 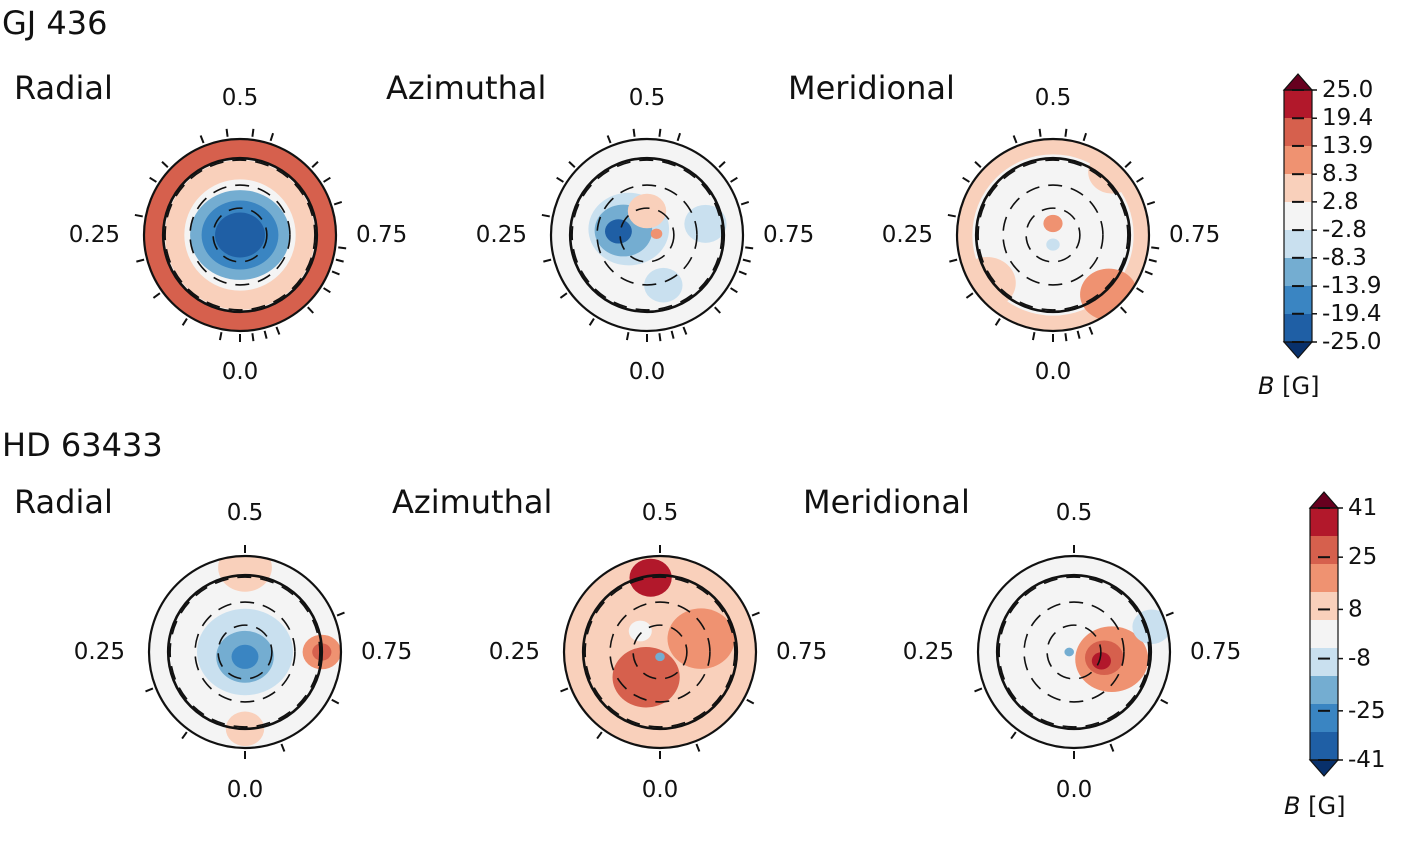 What do you see at coordinates (1298, 82) in the screenshot?
I see `colorbar-extend-top` at bounding box center [1298, 82].